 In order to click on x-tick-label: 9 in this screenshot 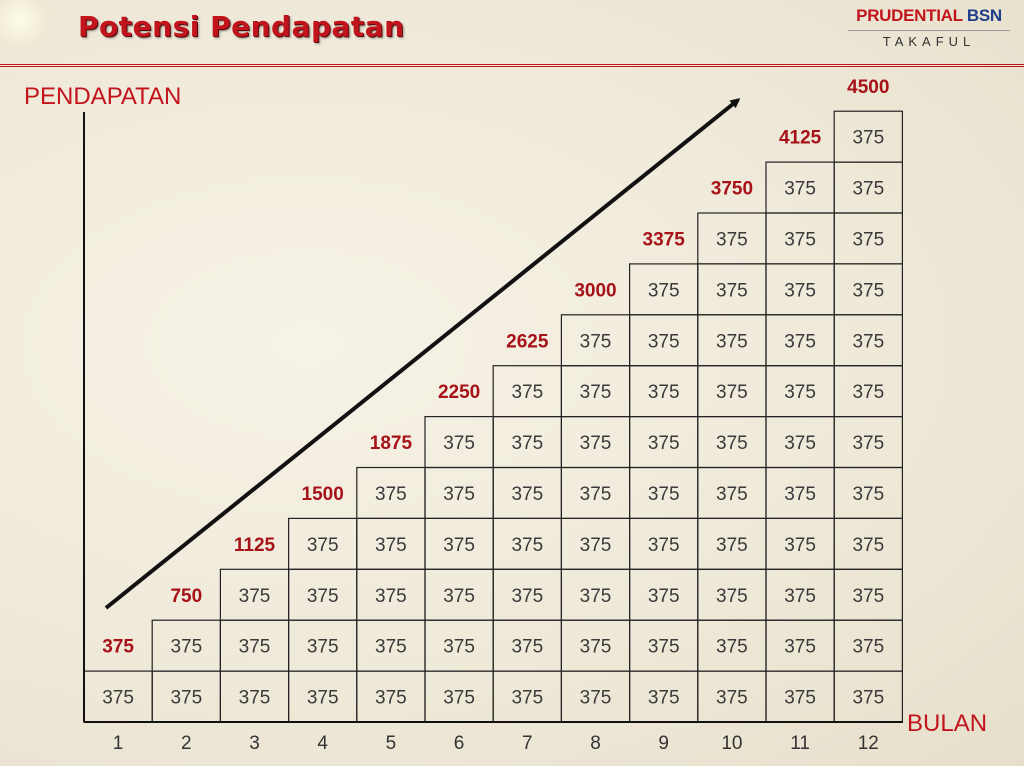, I will do `click(663, 743)`.